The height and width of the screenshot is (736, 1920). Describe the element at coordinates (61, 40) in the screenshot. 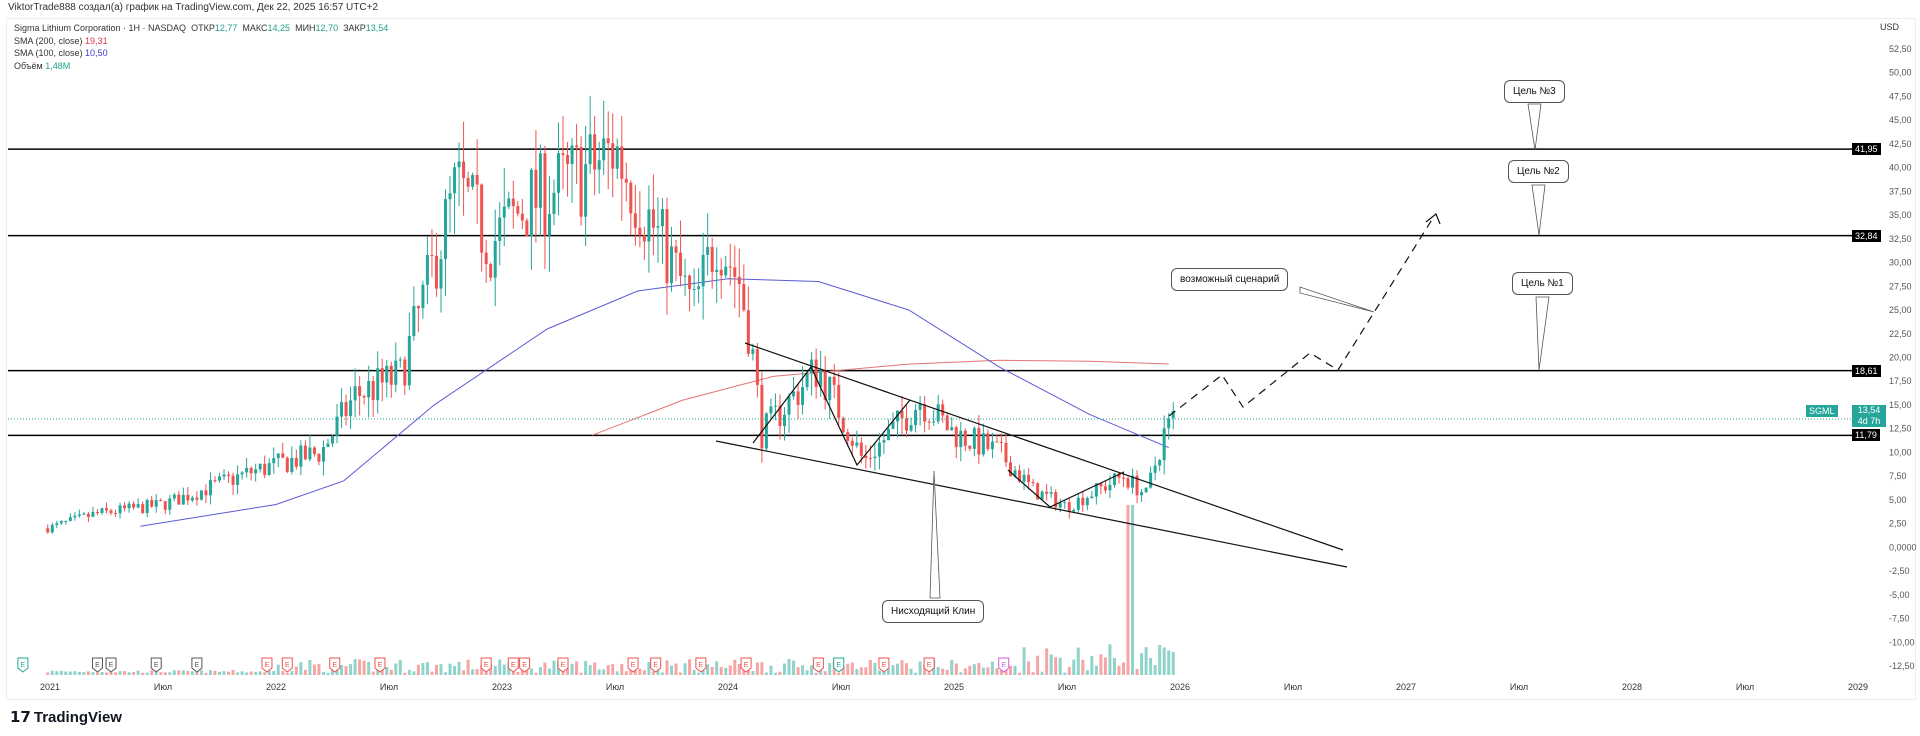

I see `sma200-legend: SMA (200, close) 19,31` at that location.